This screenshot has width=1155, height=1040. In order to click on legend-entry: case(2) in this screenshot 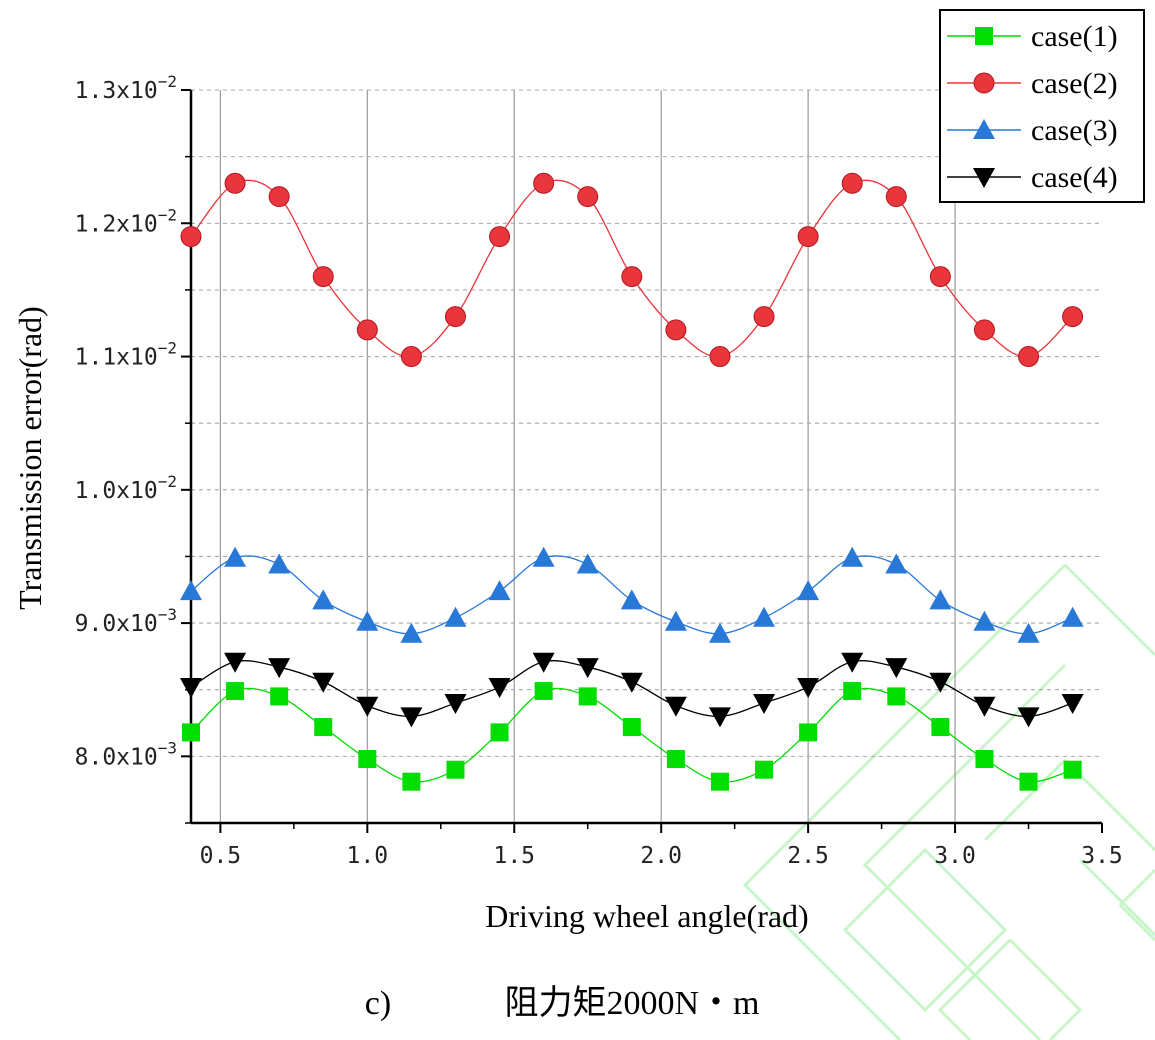, I will do `click(1032, 83)`.